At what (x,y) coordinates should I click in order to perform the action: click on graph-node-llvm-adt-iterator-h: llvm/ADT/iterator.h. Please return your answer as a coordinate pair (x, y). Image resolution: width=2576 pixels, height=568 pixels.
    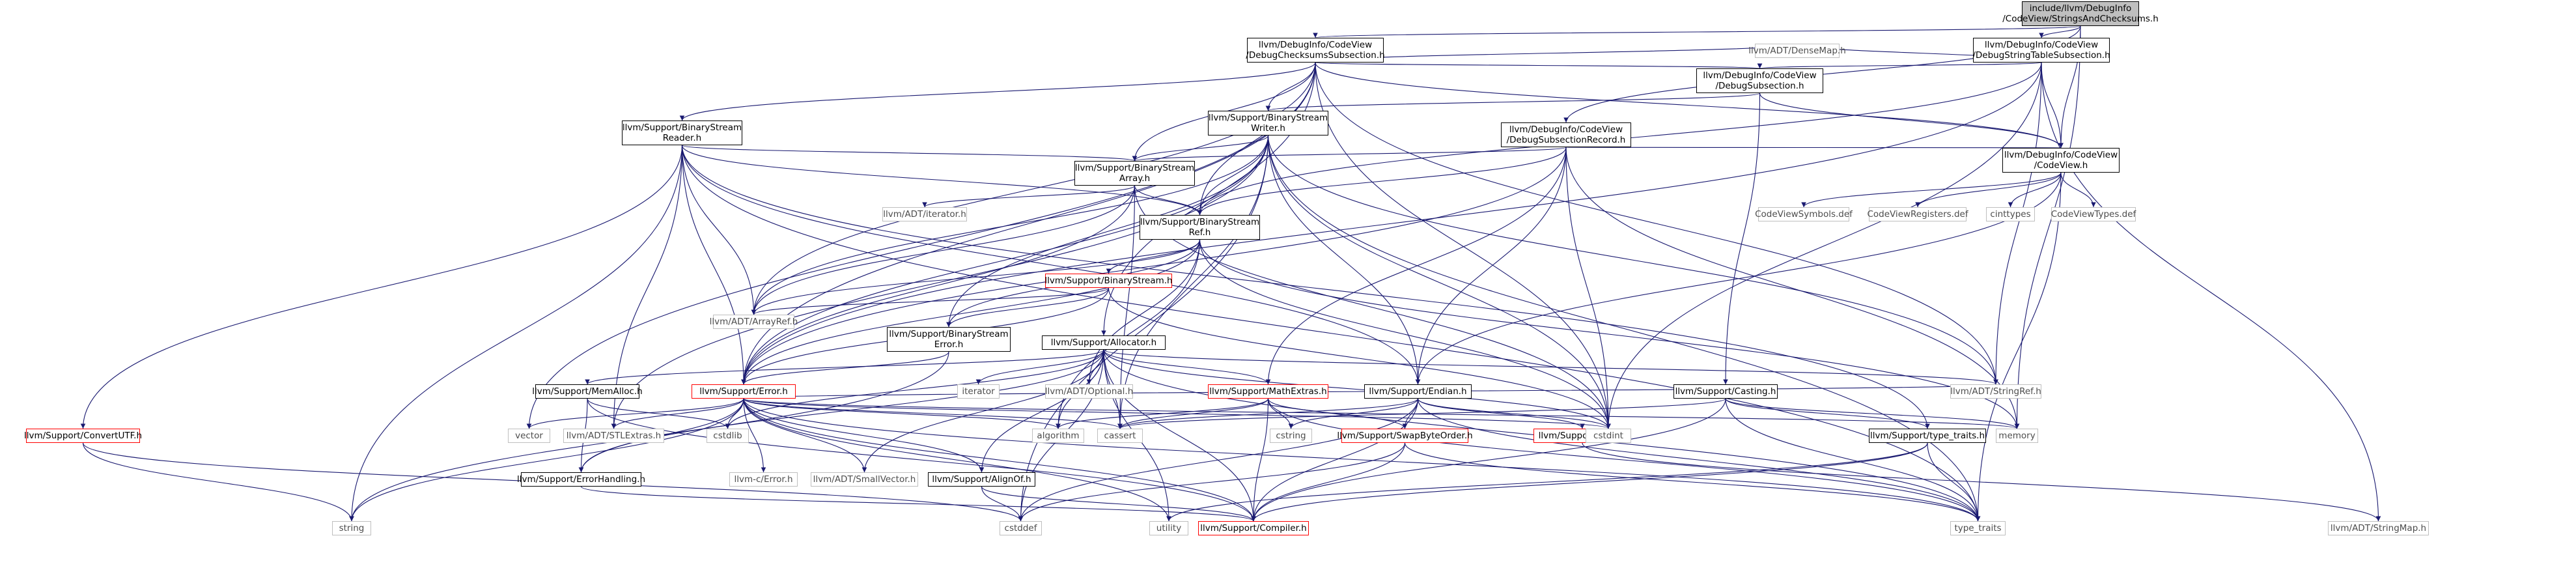
    Looking at the image, I should click on (925, 214).